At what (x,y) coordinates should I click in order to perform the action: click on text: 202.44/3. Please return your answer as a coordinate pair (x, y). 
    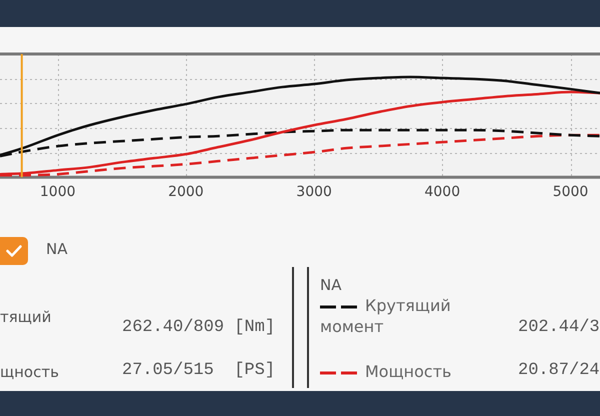
    Looking at the image, I should click on (559, 328).